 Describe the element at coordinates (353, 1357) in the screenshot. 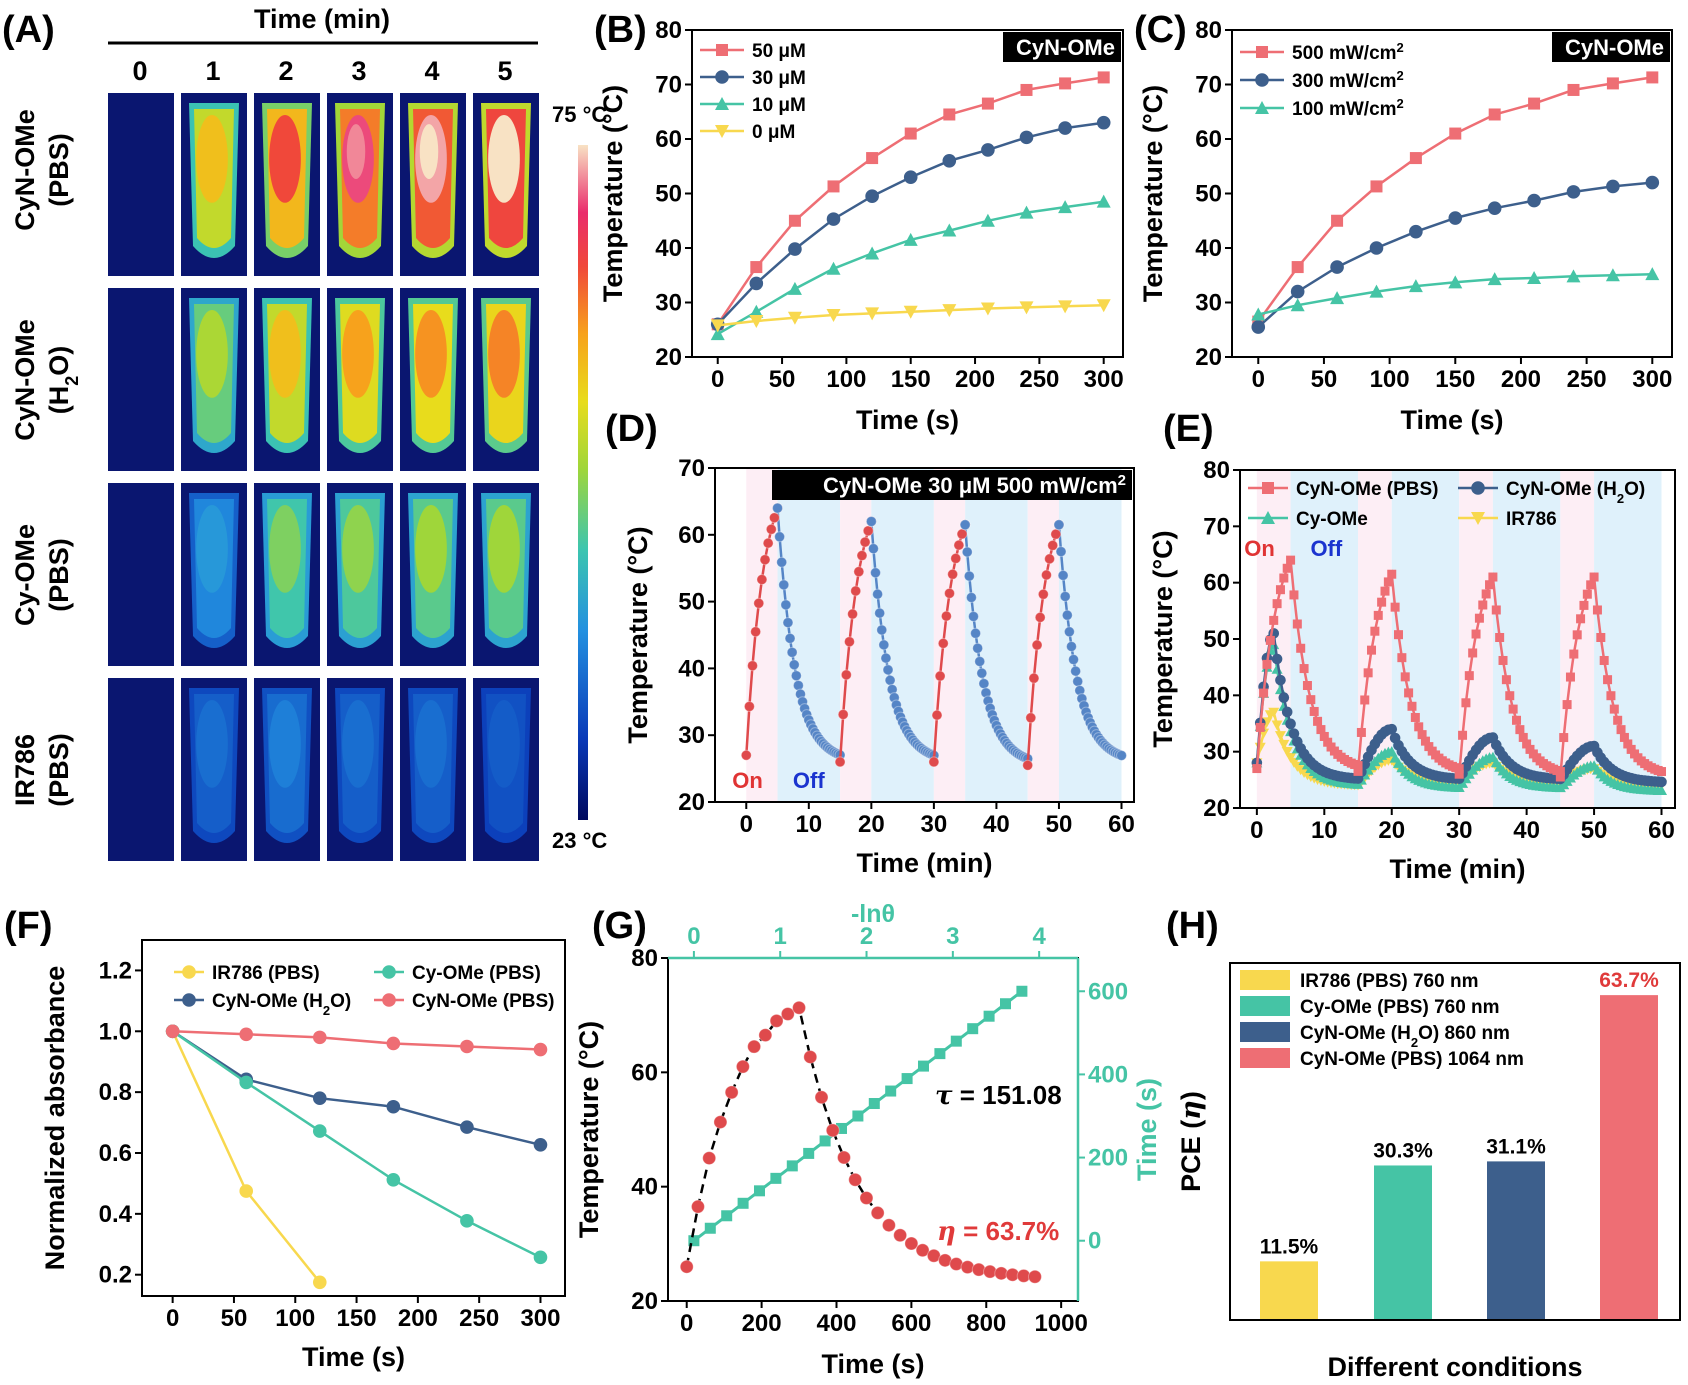

I see `x-axis-title-F: Time (s)` at that location.